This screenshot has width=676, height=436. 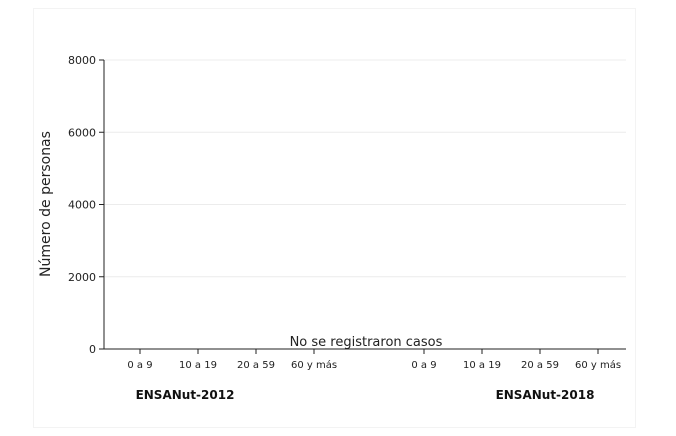 I want to click on x-tick-label-0-1: 10 a 19, so click(x=198, y=365).